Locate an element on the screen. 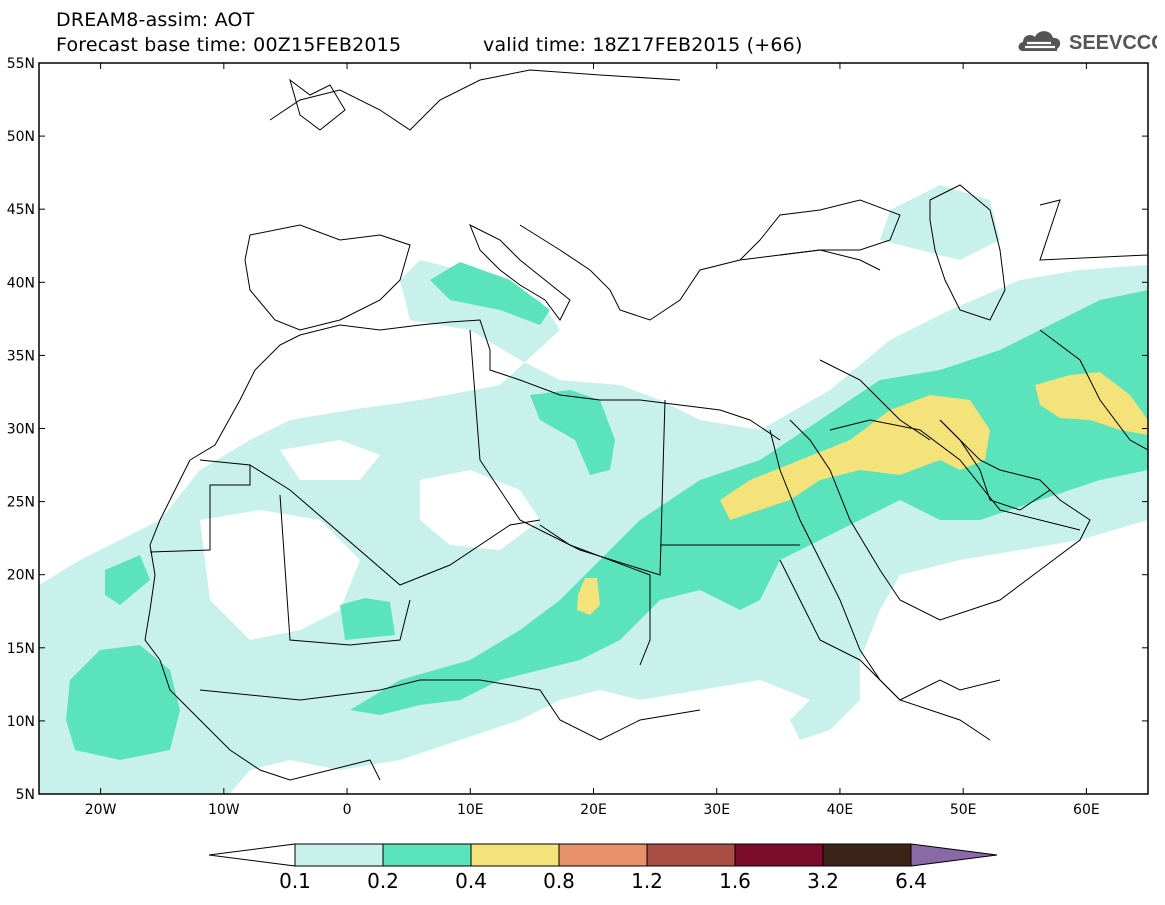 The image size is (1165, 905). border-libya is located at coordinates (567, 452).